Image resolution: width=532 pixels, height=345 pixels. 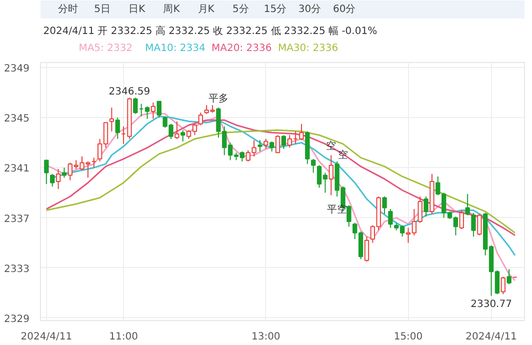 What do you see at coordinates (491, 304) in the screenshot?
I see `annotation: 2330.77` at bounding box center [491, 304].